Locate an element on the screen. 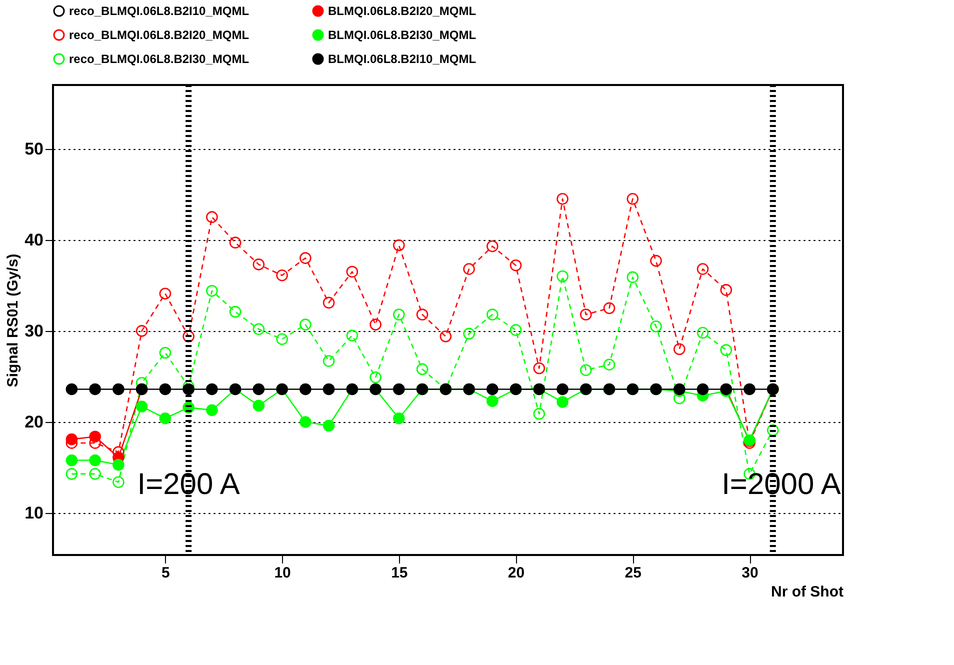  annotation: I=2000 A is located at coordinates (781, 484).